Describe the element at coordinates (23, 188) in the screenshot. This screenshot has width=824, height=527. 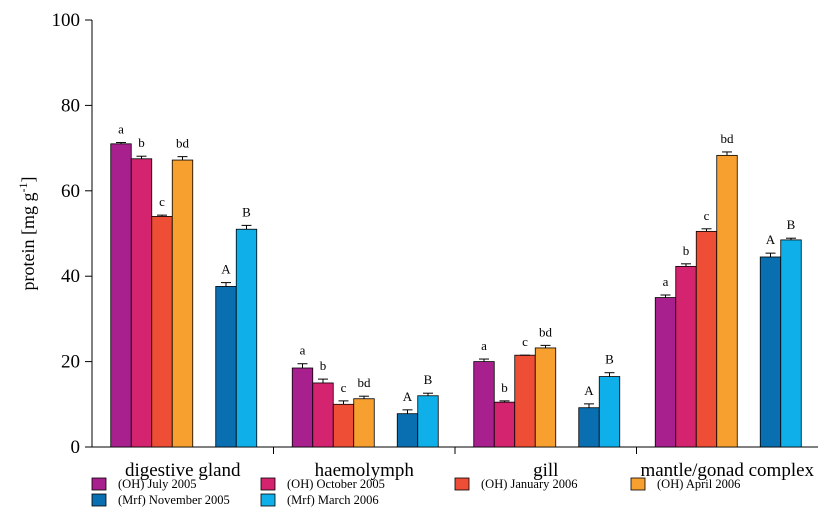
I see `y-axis-title-superscript: -1` at that location.